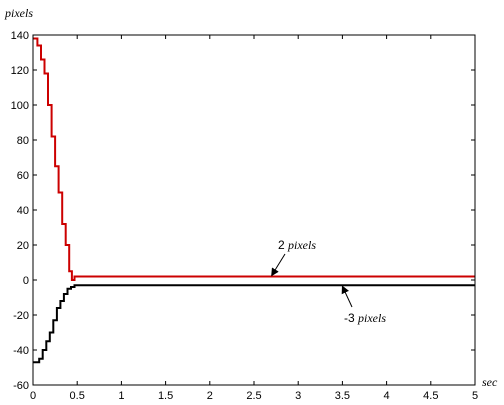 This screenshot has width=504, height=405. Describe the element at coordinates (21, 316) in the screenshot. I see `y-tick-label: -20` at that location.